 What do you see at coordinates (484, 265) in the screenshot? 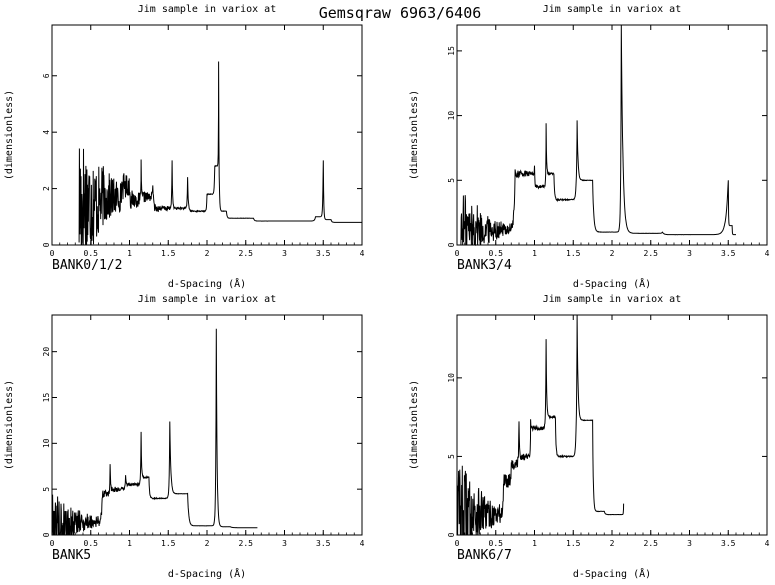
I see `bank-label: BANK3/4` at bounding box center [484, 265].